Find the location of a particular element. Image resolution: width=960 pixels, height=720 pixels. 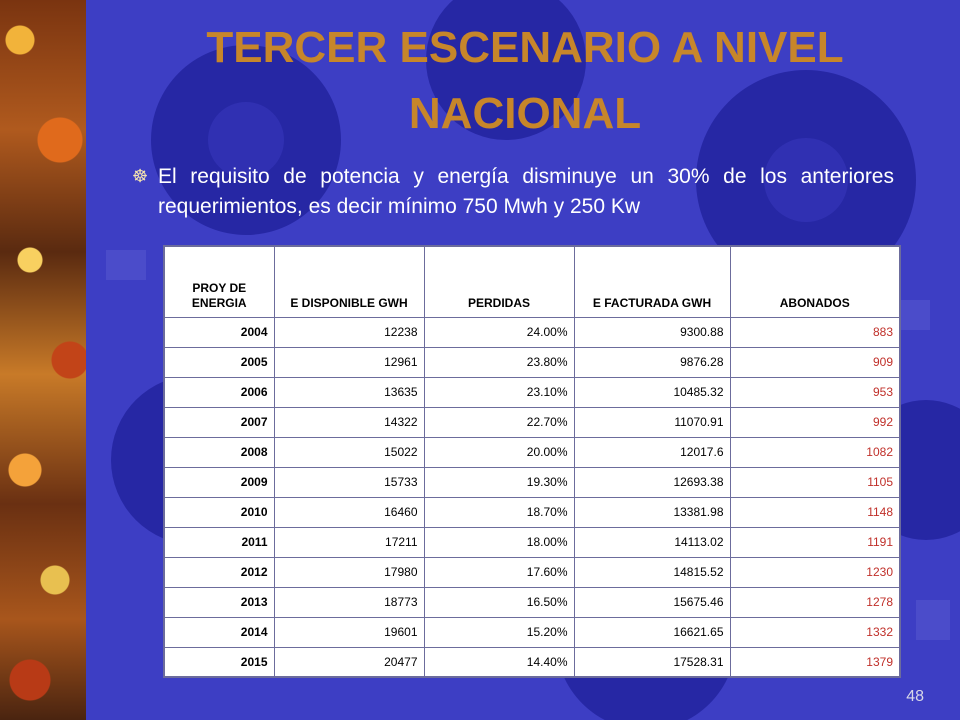

e-facturada-cell: 17528.31 is located at coordinates (652, 662).